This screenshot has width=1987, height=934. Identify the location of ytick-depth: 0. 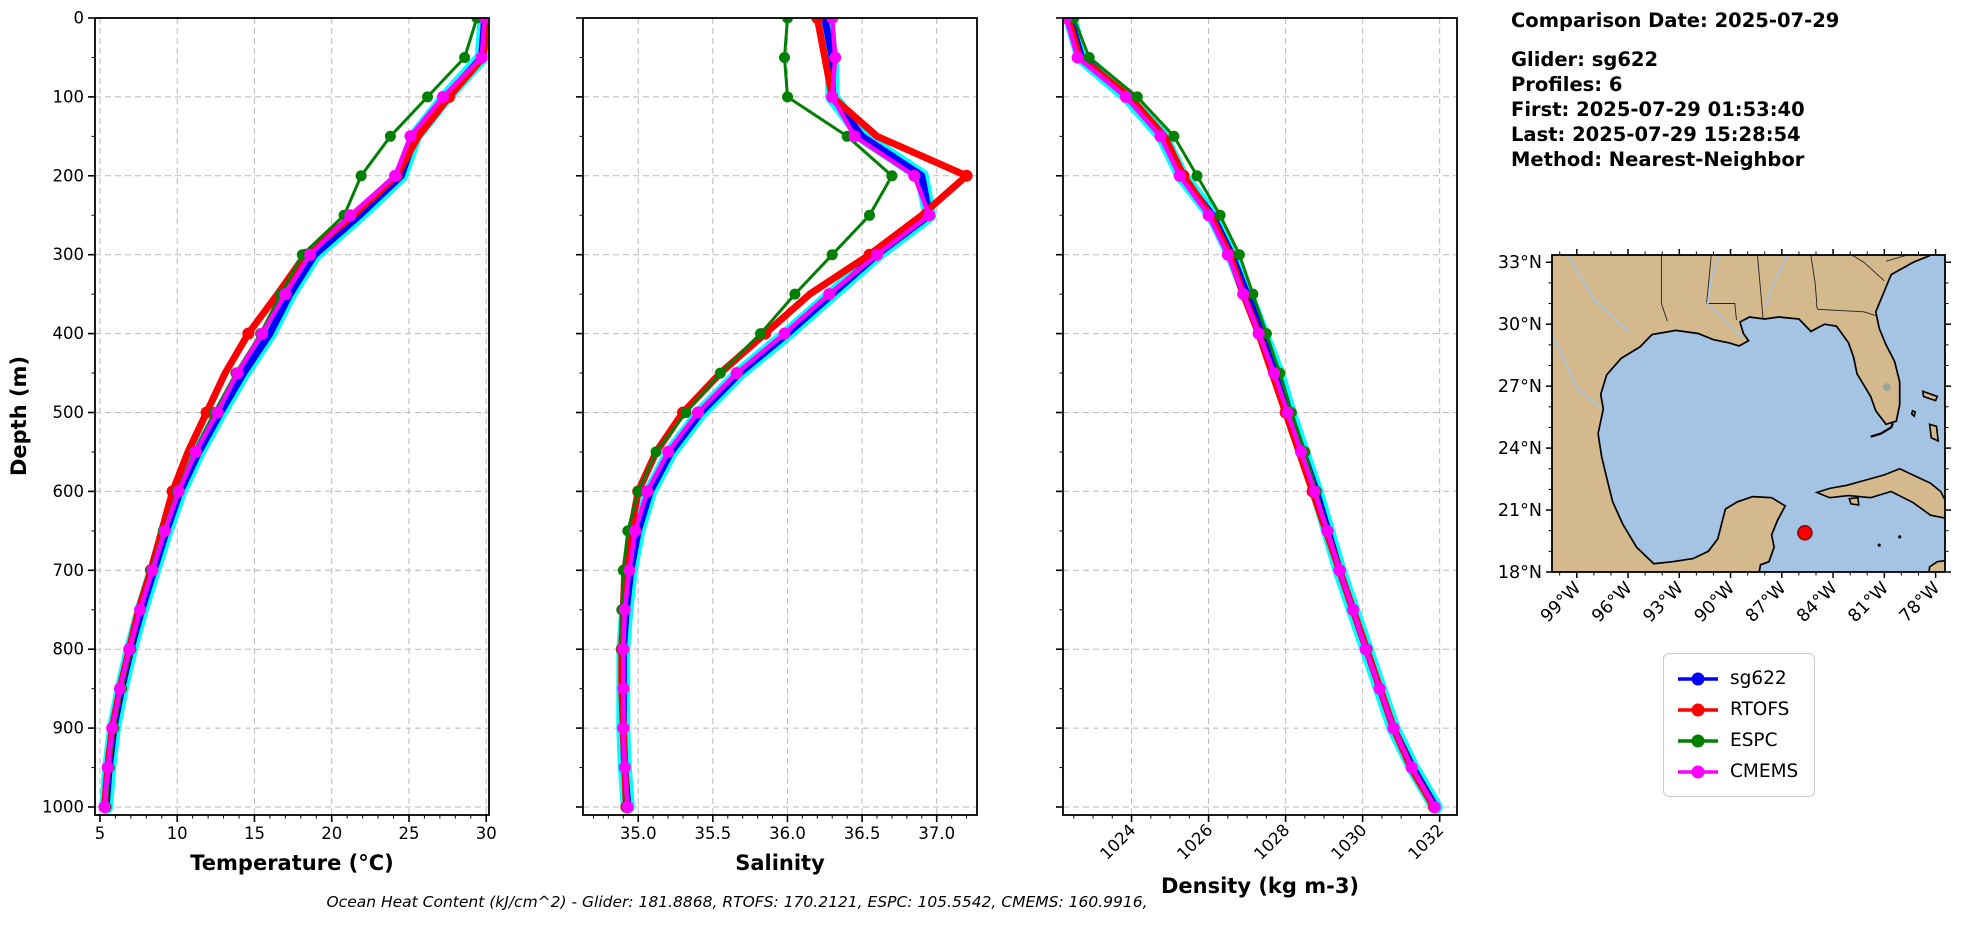
(79, 18).